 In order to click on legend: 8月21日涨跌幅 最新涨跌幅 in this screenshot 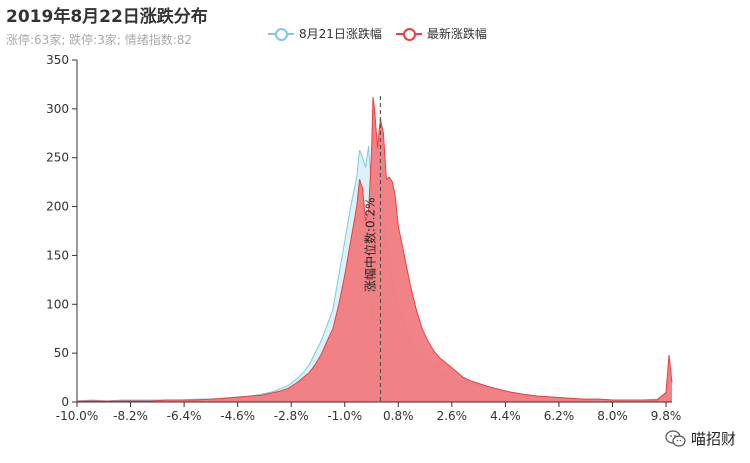, I will do `click(377, 33)`.